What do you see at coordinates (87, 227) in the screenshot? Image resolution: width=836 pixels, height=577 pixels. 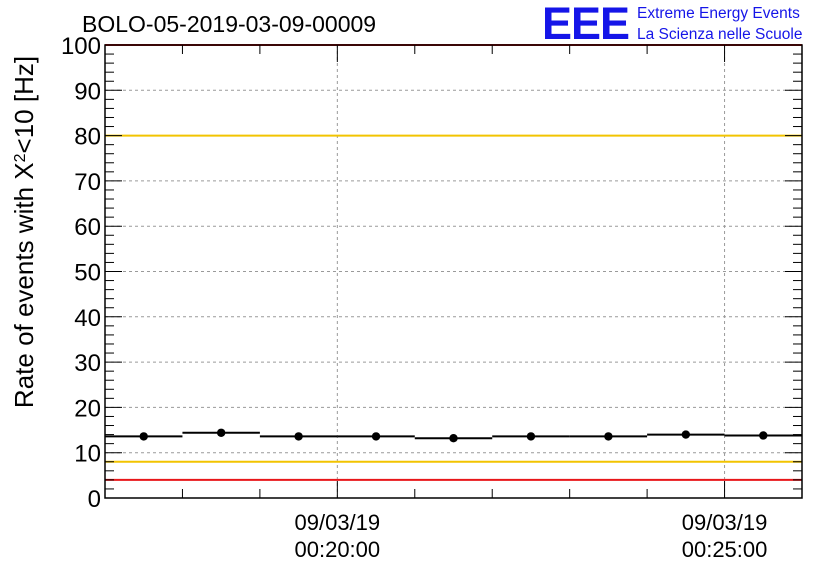 I see `y-tick-label: 60` at bounding box center [87, 227].